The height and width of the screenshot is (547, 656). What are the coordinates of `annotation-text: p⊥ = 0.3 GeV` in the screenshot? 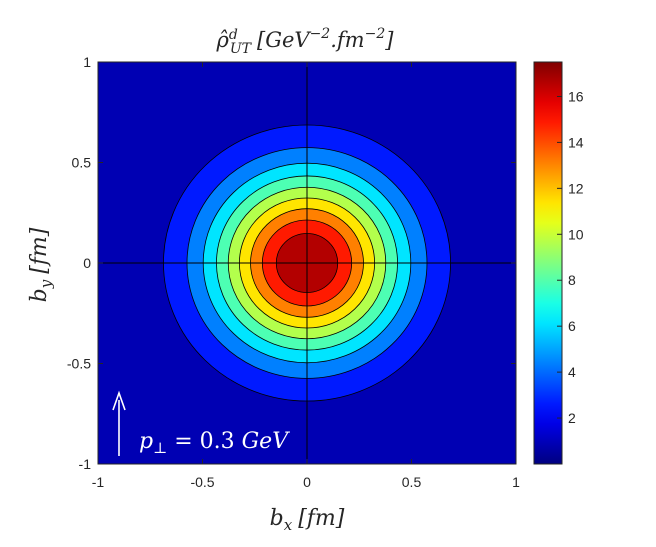 It's located at (214, 443).